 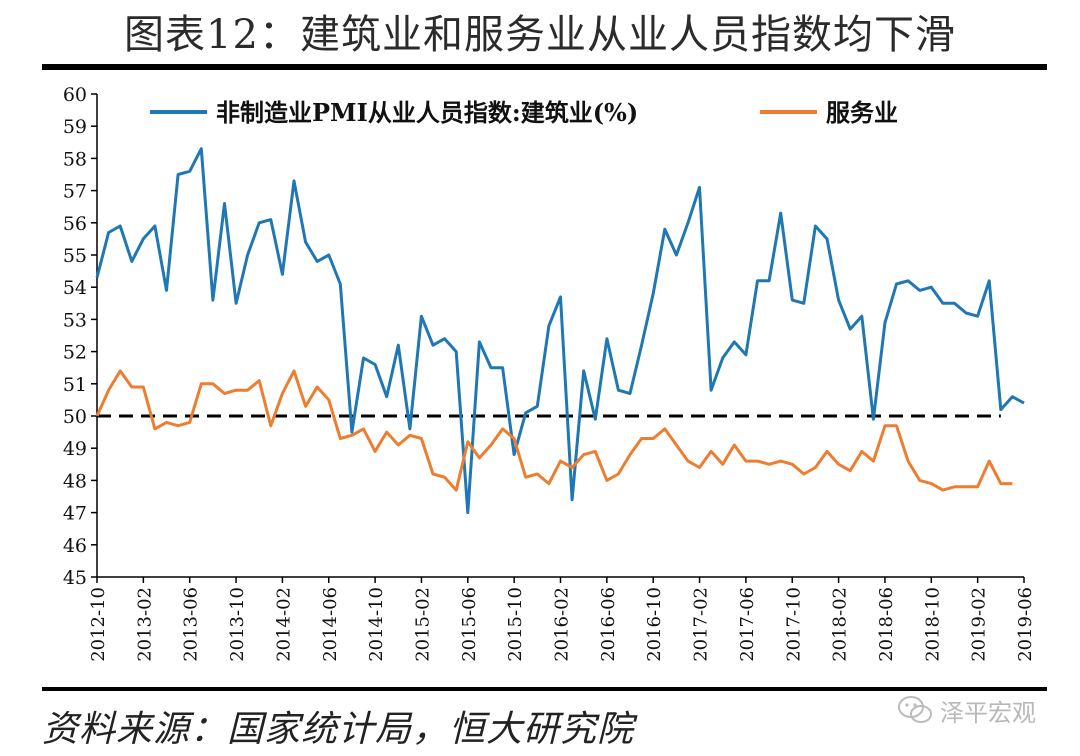 What do you see at coordinates (427, 112) in the screenshot?
I see `legend-label-construction: 非制造业PMI从业人员指数:建筑业(%)` at bounding box center [427, 112].